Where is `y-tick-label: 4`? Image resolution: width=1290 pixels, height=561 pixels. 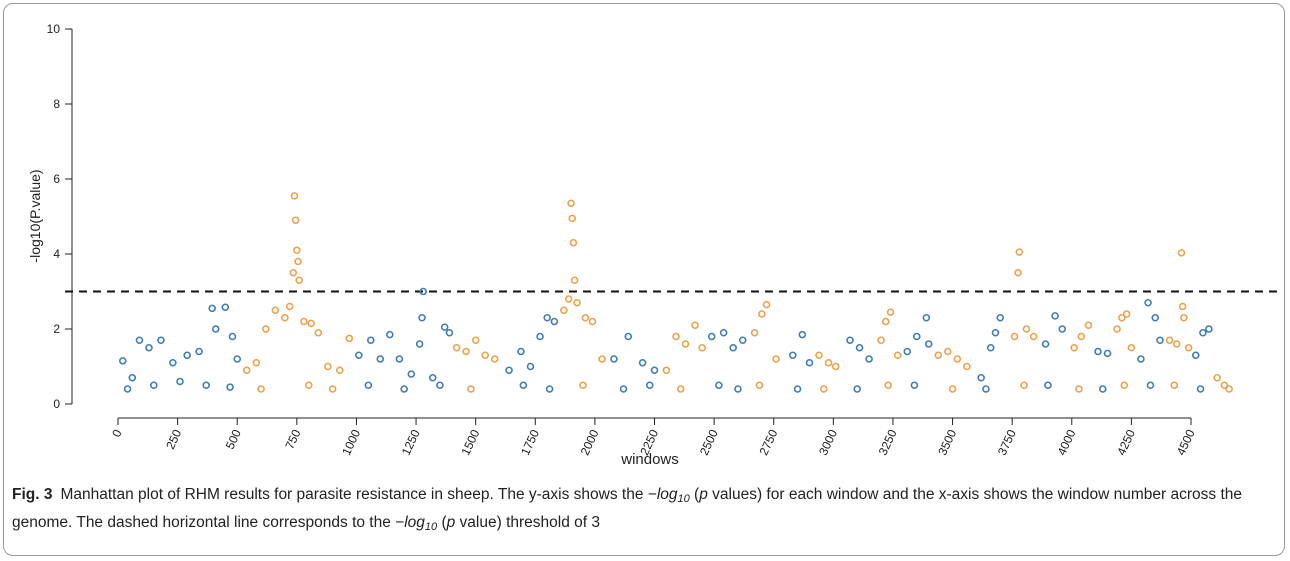
y-tick-label: 4 is located at coordinates (56, 254).